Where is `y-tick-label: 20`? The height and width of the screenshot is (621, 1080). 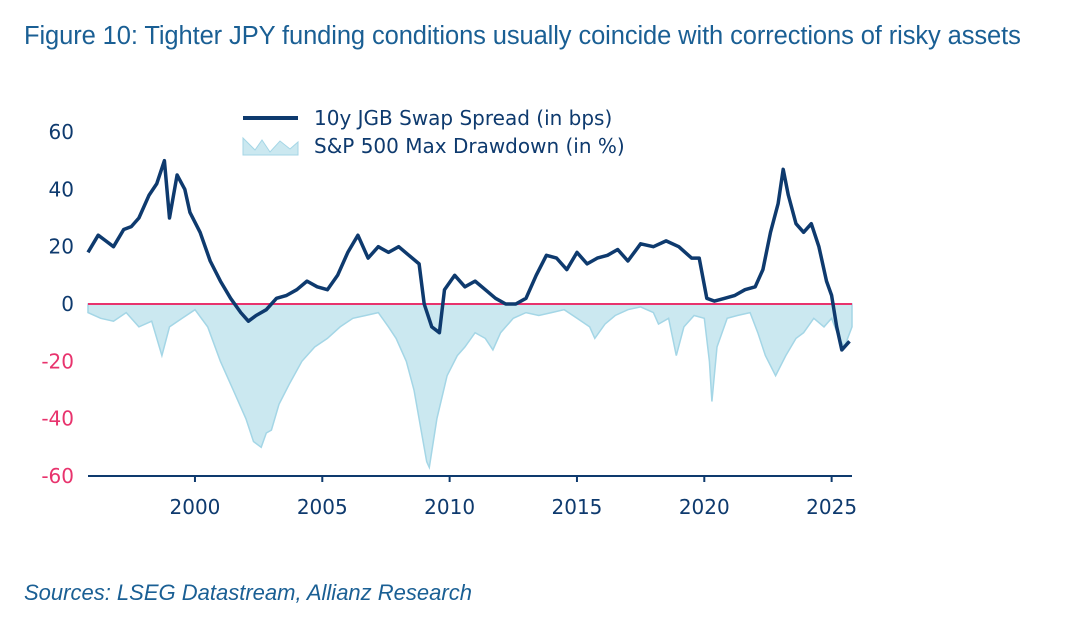 y-tick-label: 20 is located at coordinates (61, 247).